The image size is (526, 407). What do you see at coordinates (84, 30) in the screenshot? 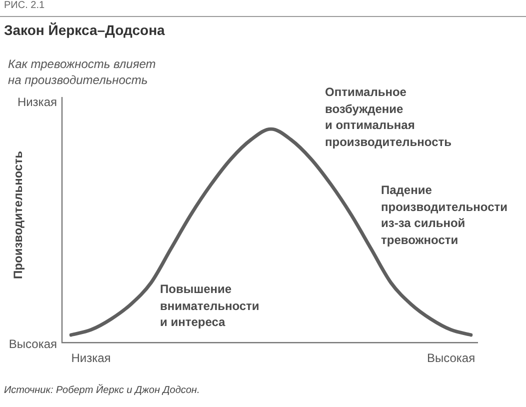
I see `chart-title: Закон Йеркса–Додсона` at bounding box center [84, 30].